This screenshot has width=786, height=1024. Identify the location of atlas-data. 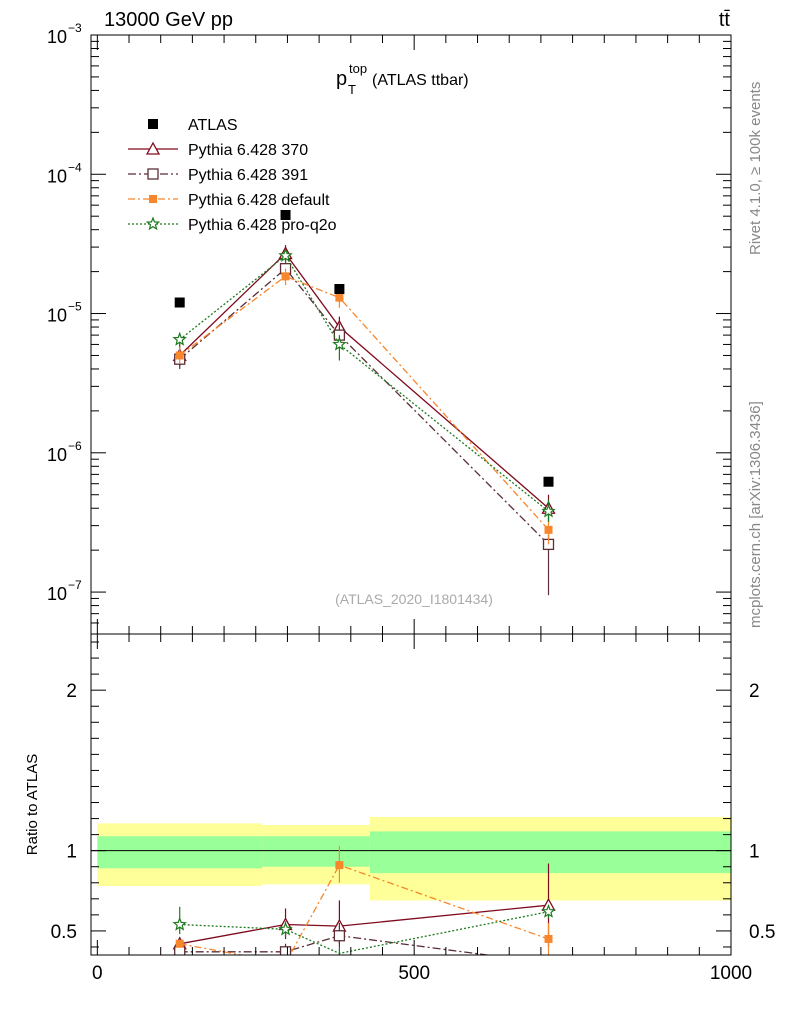
(364, 348).